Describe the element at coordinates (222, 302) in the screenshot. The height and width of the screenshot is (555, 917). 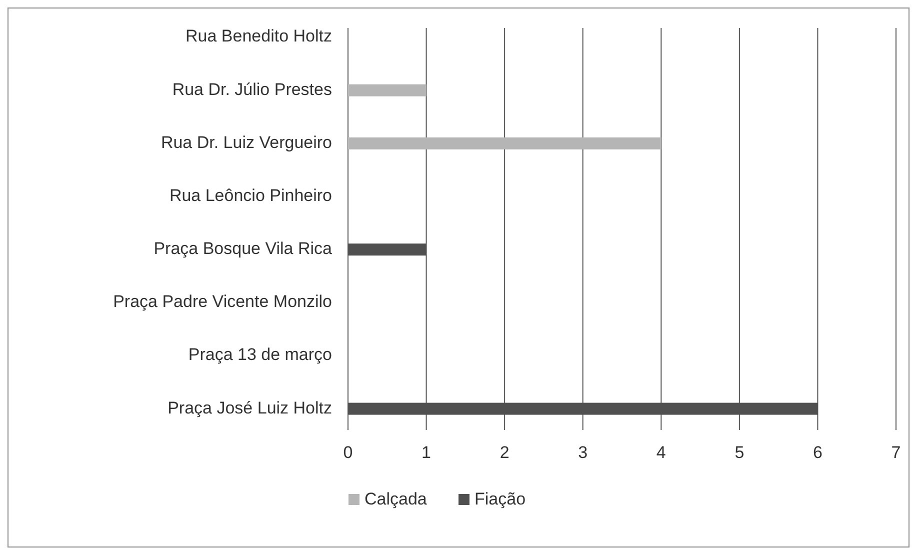
I see `y-tick-label: Praça Padre Vicente Monzilo` at that location.